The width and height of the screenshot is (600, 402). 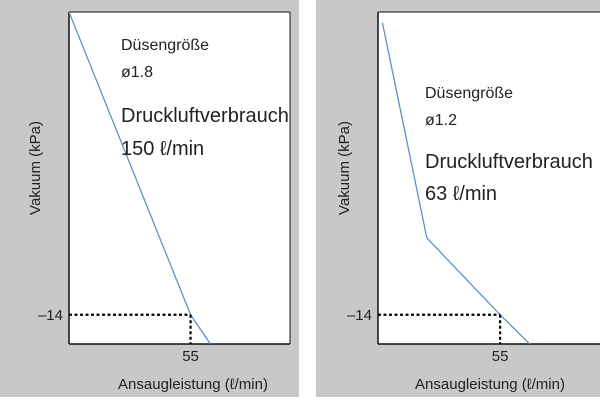 I want to click on annotation-nozzle-value: ø1.2, so click(x=441, y=120).